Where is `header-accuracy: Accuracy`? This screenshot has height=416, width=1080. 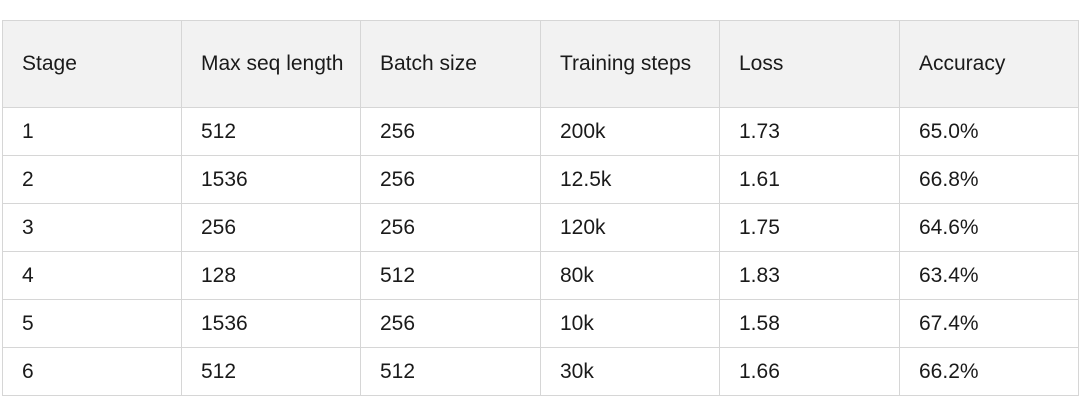
header-accuracy: Accuracy is located at coordinates (989, 64).